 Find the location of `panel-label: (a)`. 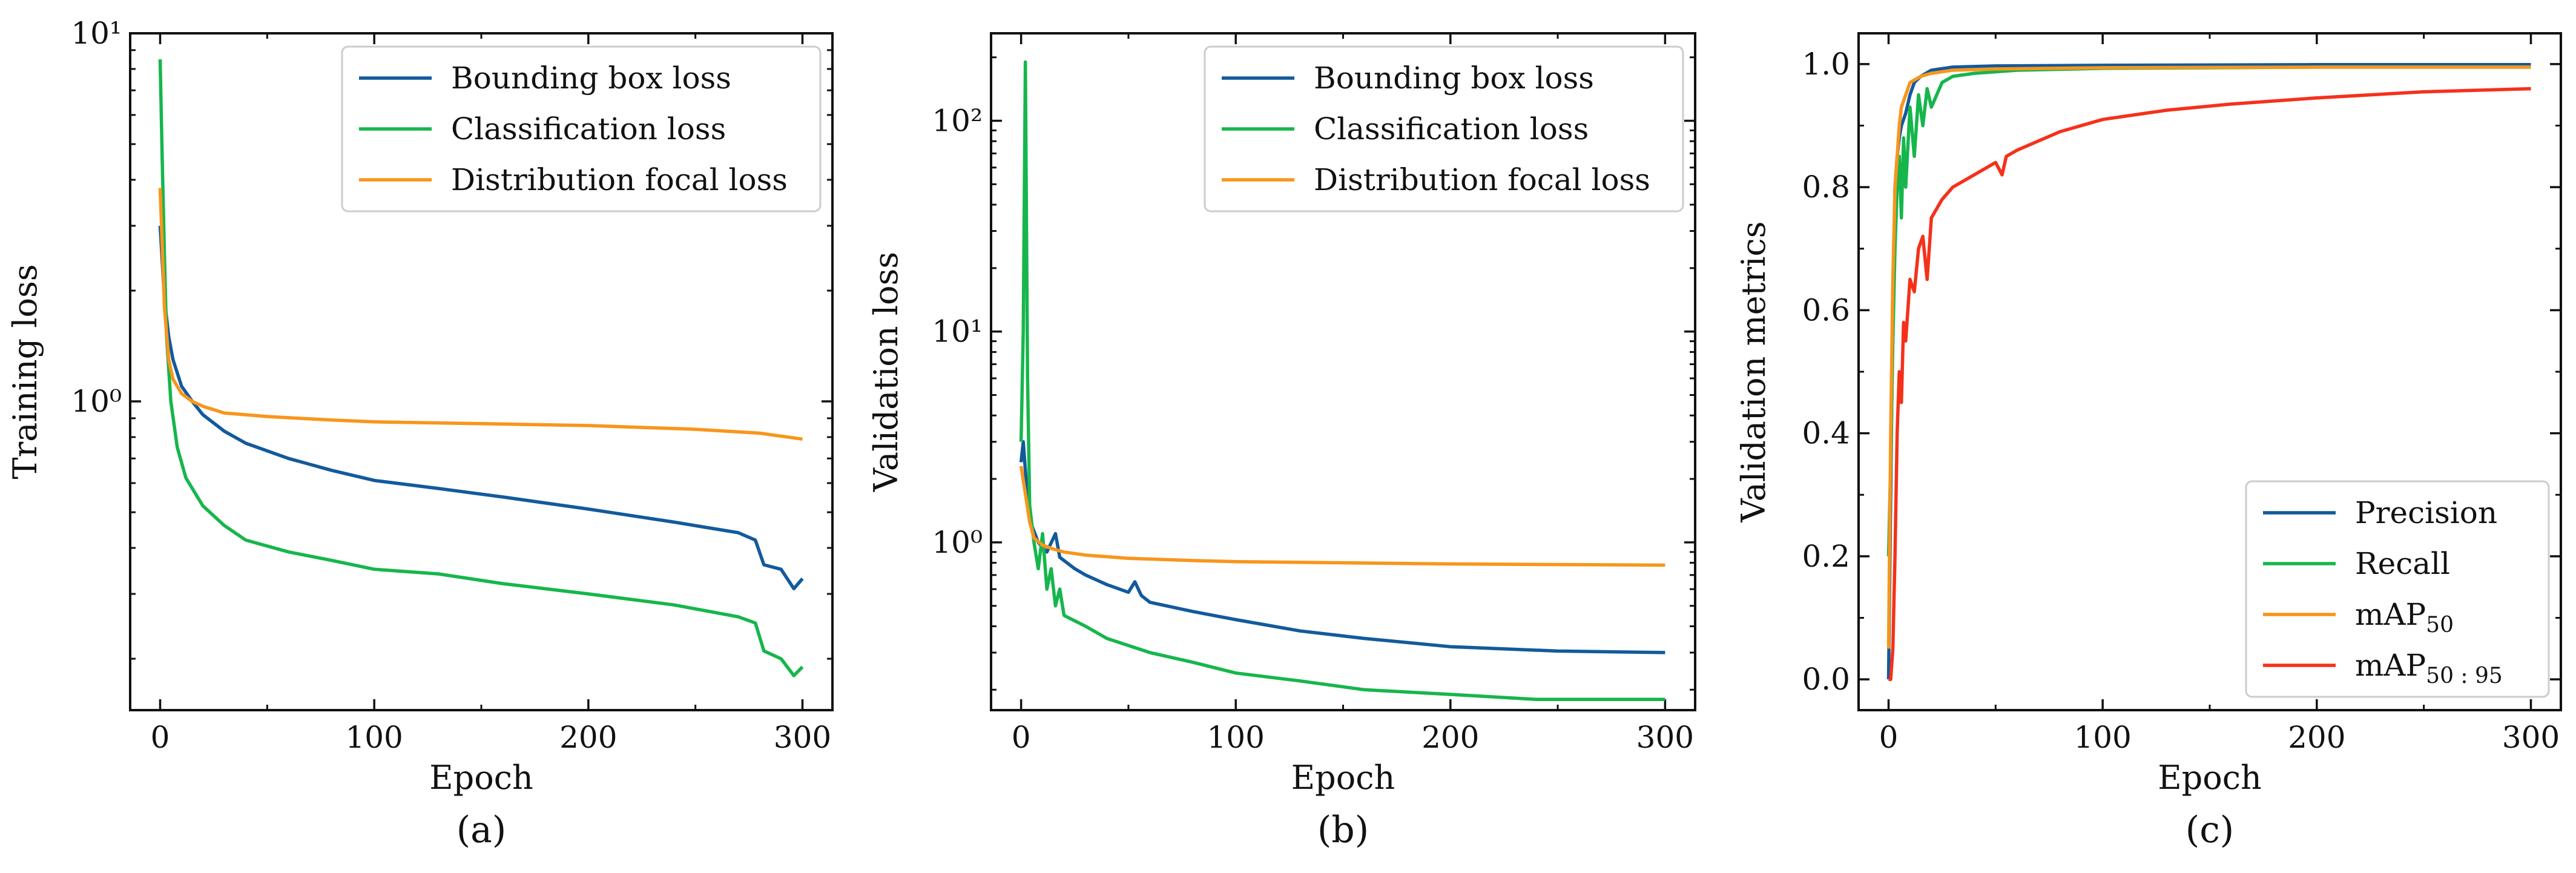

panel-label: (a) is located at coordinates (481, 830).